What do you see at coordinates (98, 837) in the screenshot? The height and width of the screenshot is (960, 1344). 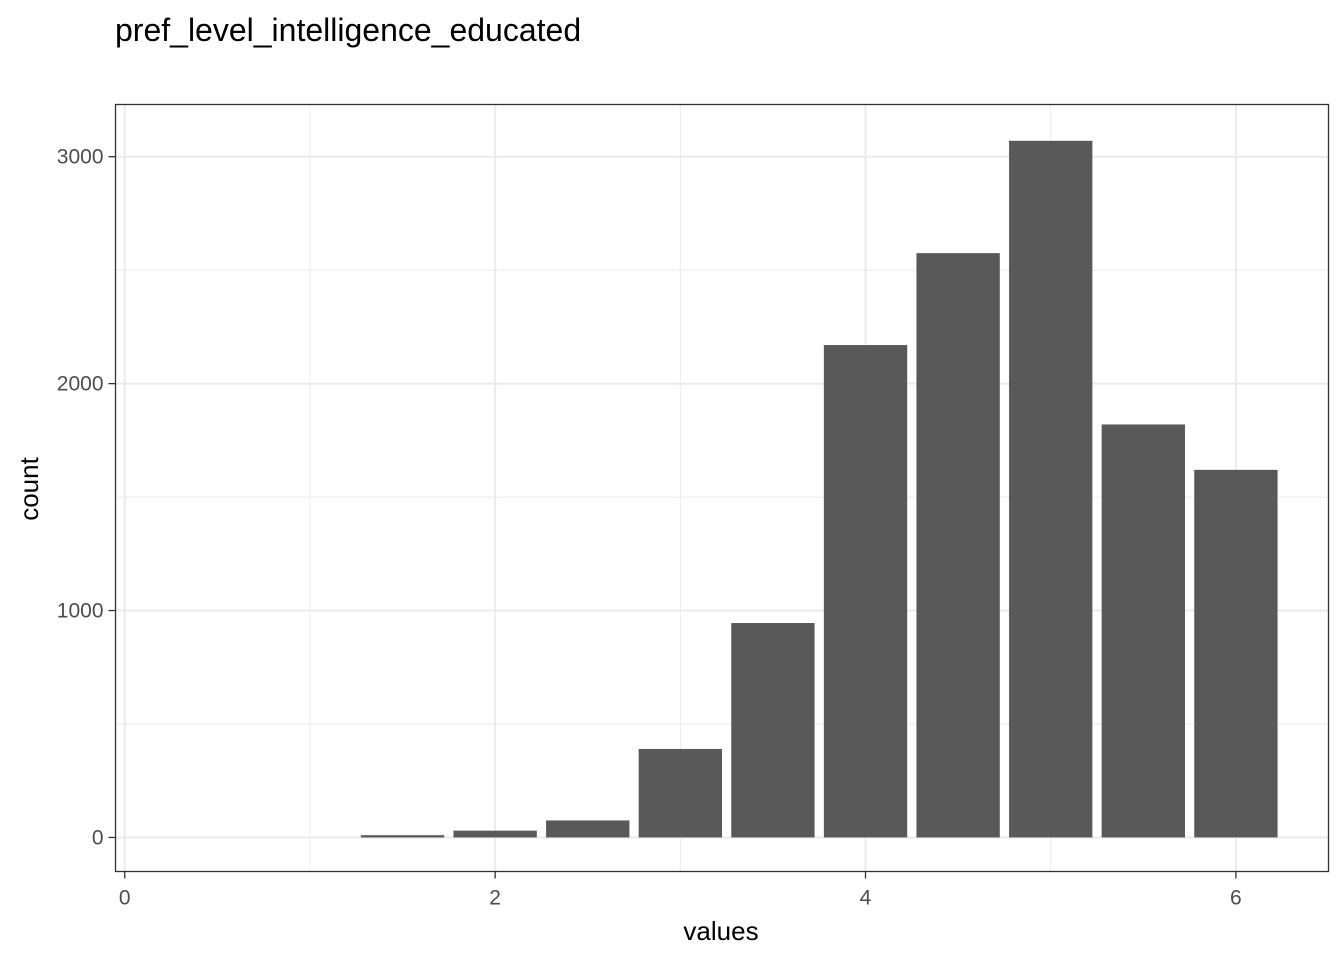 I see `y-tick-label: 0` at bounding box center [98, 837].